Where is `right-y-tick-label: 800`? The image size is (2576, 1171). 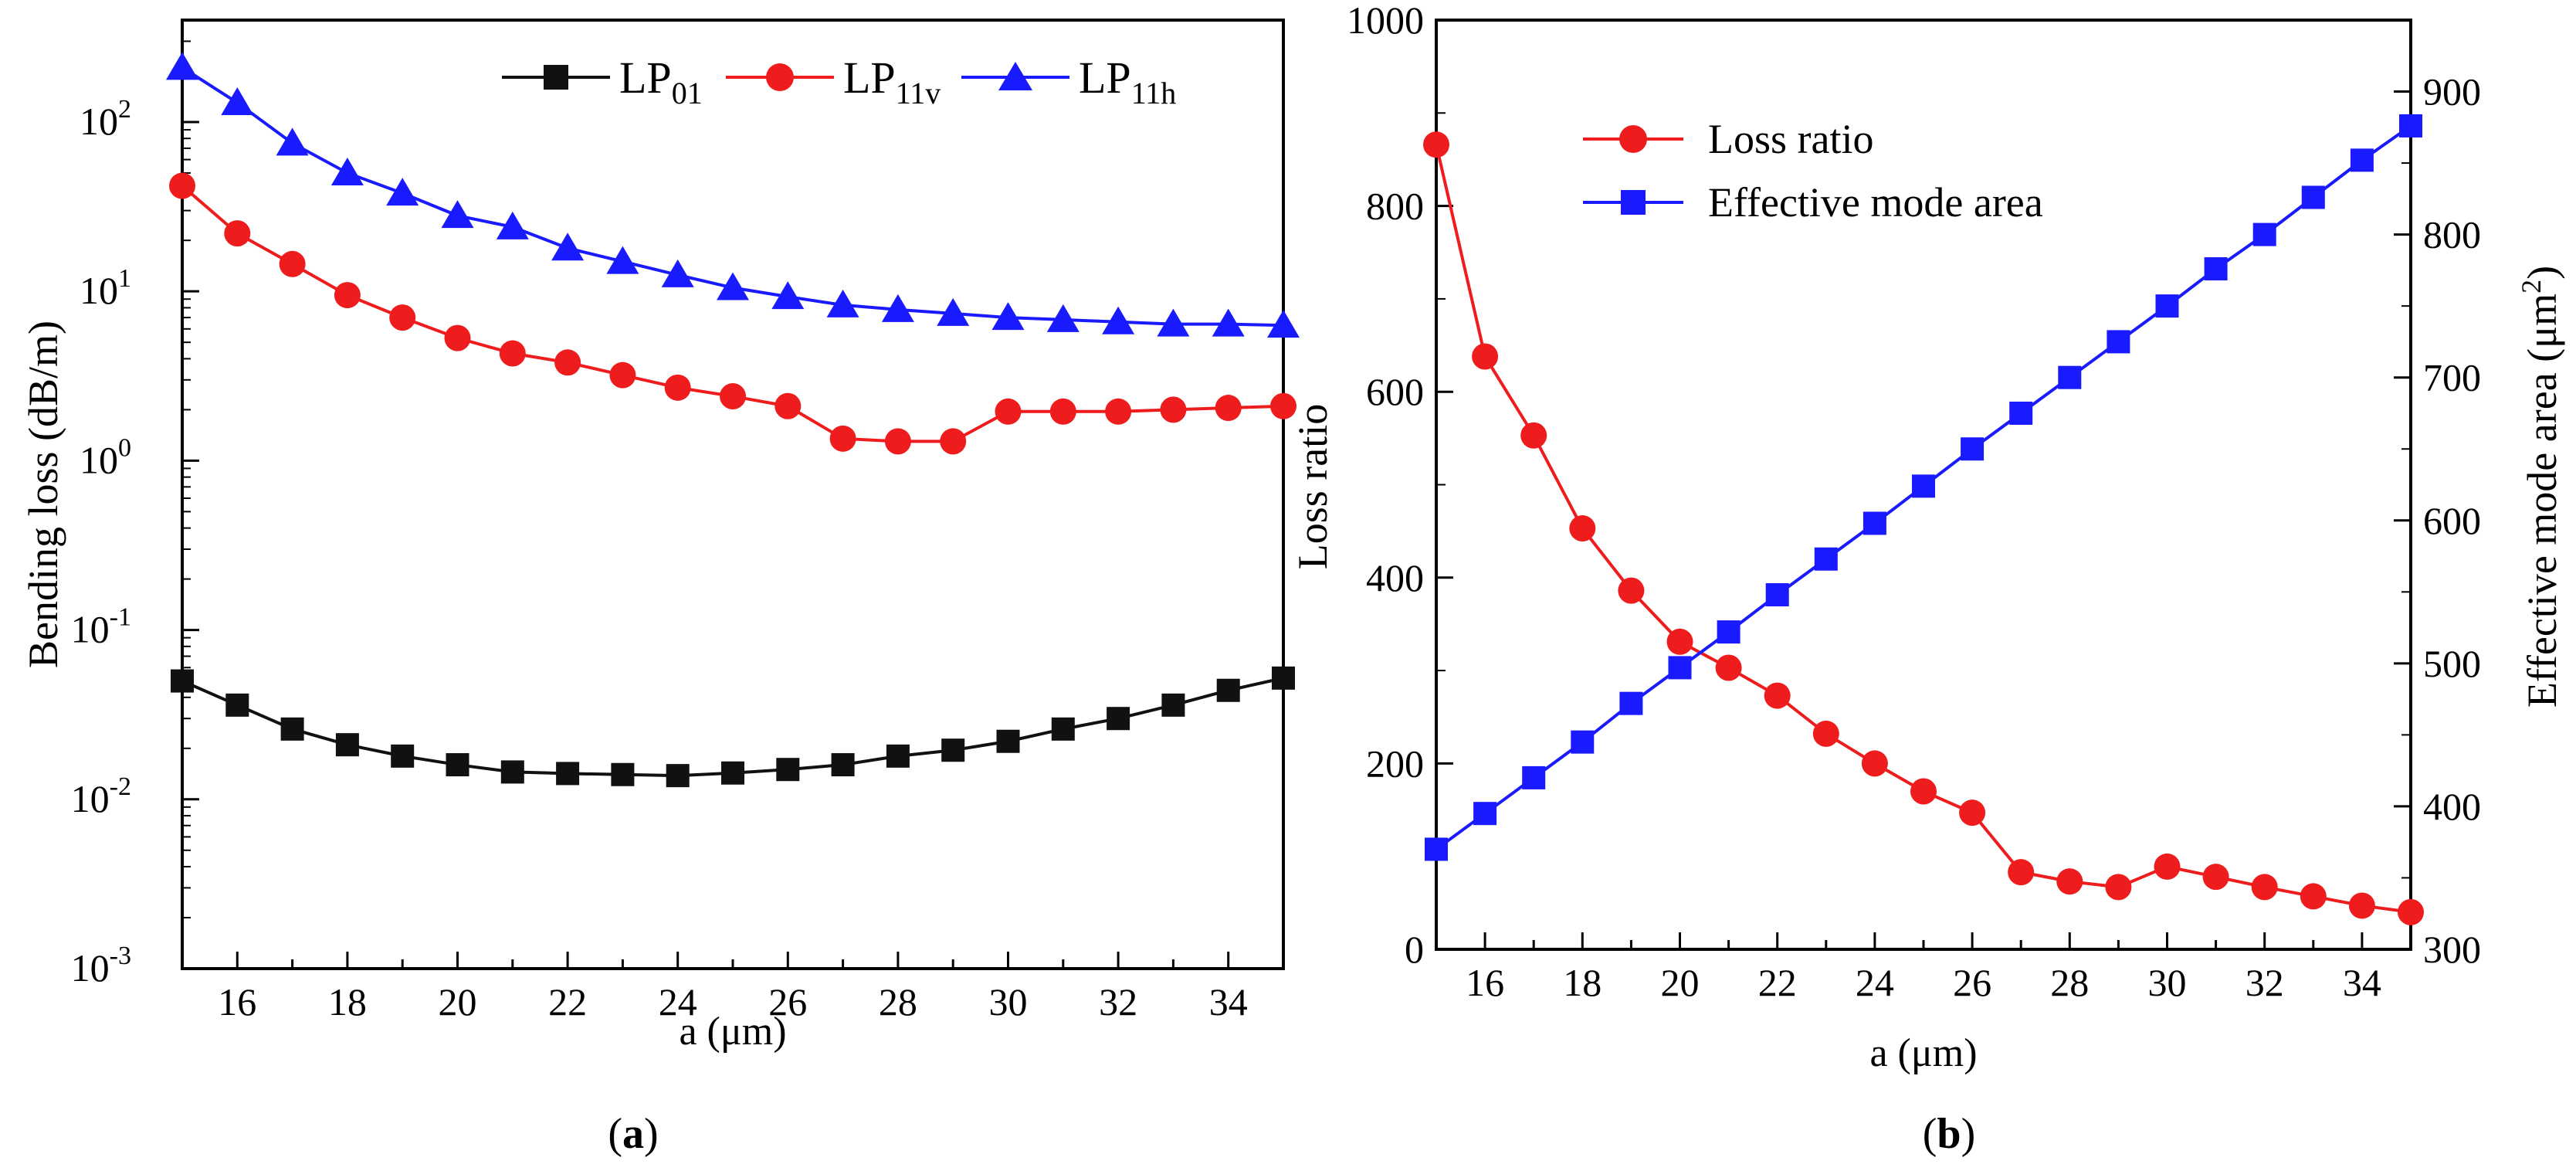
right-y-tick-label: 800 is located at coordinates (2452, 234).